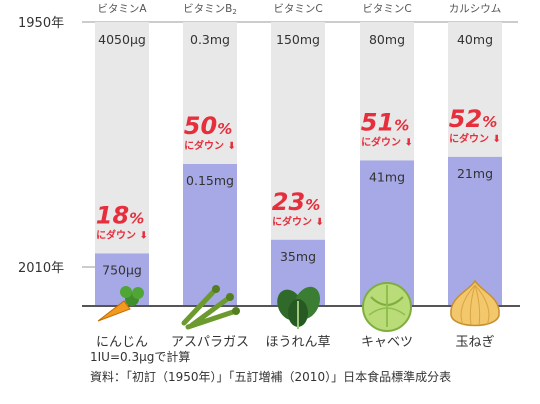 This screenshot has height=404, width=540. What do you see at coordinates (475, 9) in the screenshot?
I see `nutrient-label: カルシウム` at bounding box center [475, 9].